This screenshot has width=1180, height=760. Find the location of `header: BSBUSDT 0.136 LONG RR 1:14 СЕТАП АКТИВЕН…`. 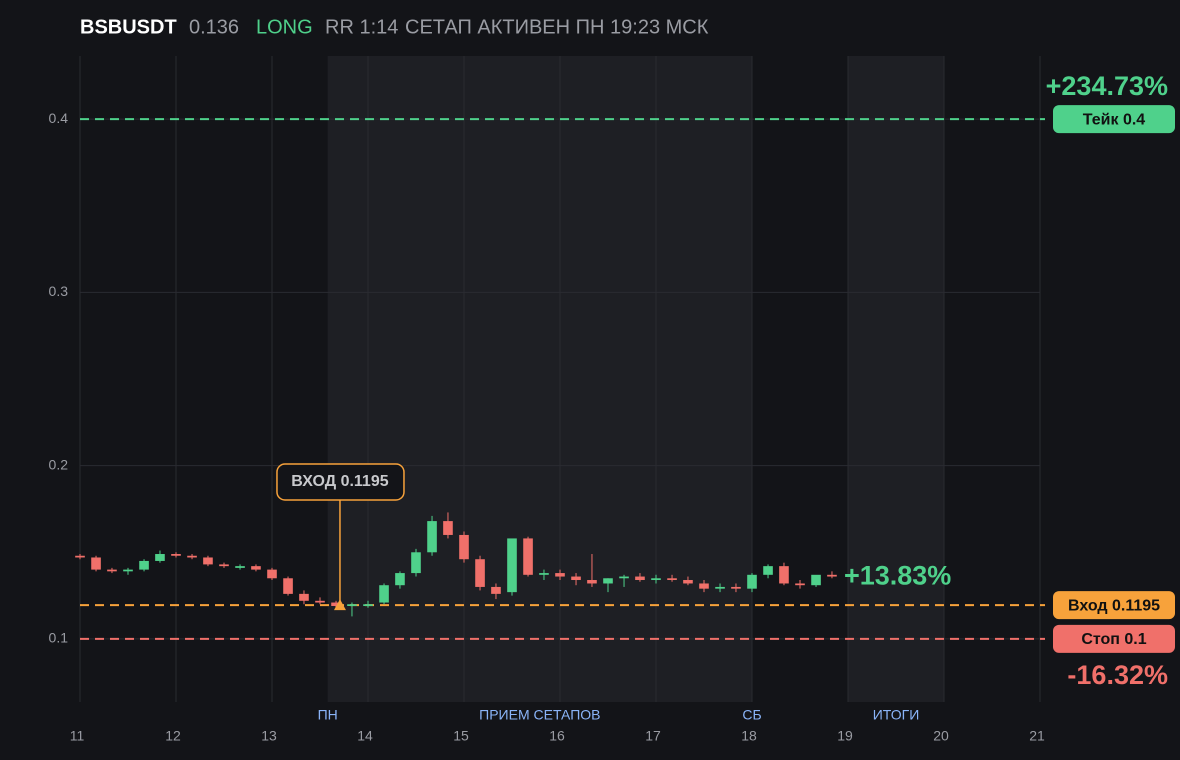

header: BSBUSDT 0.136 LONG RR 1:14 СЕТАП АКТИВЕН… is located at coordinates (394, 27).